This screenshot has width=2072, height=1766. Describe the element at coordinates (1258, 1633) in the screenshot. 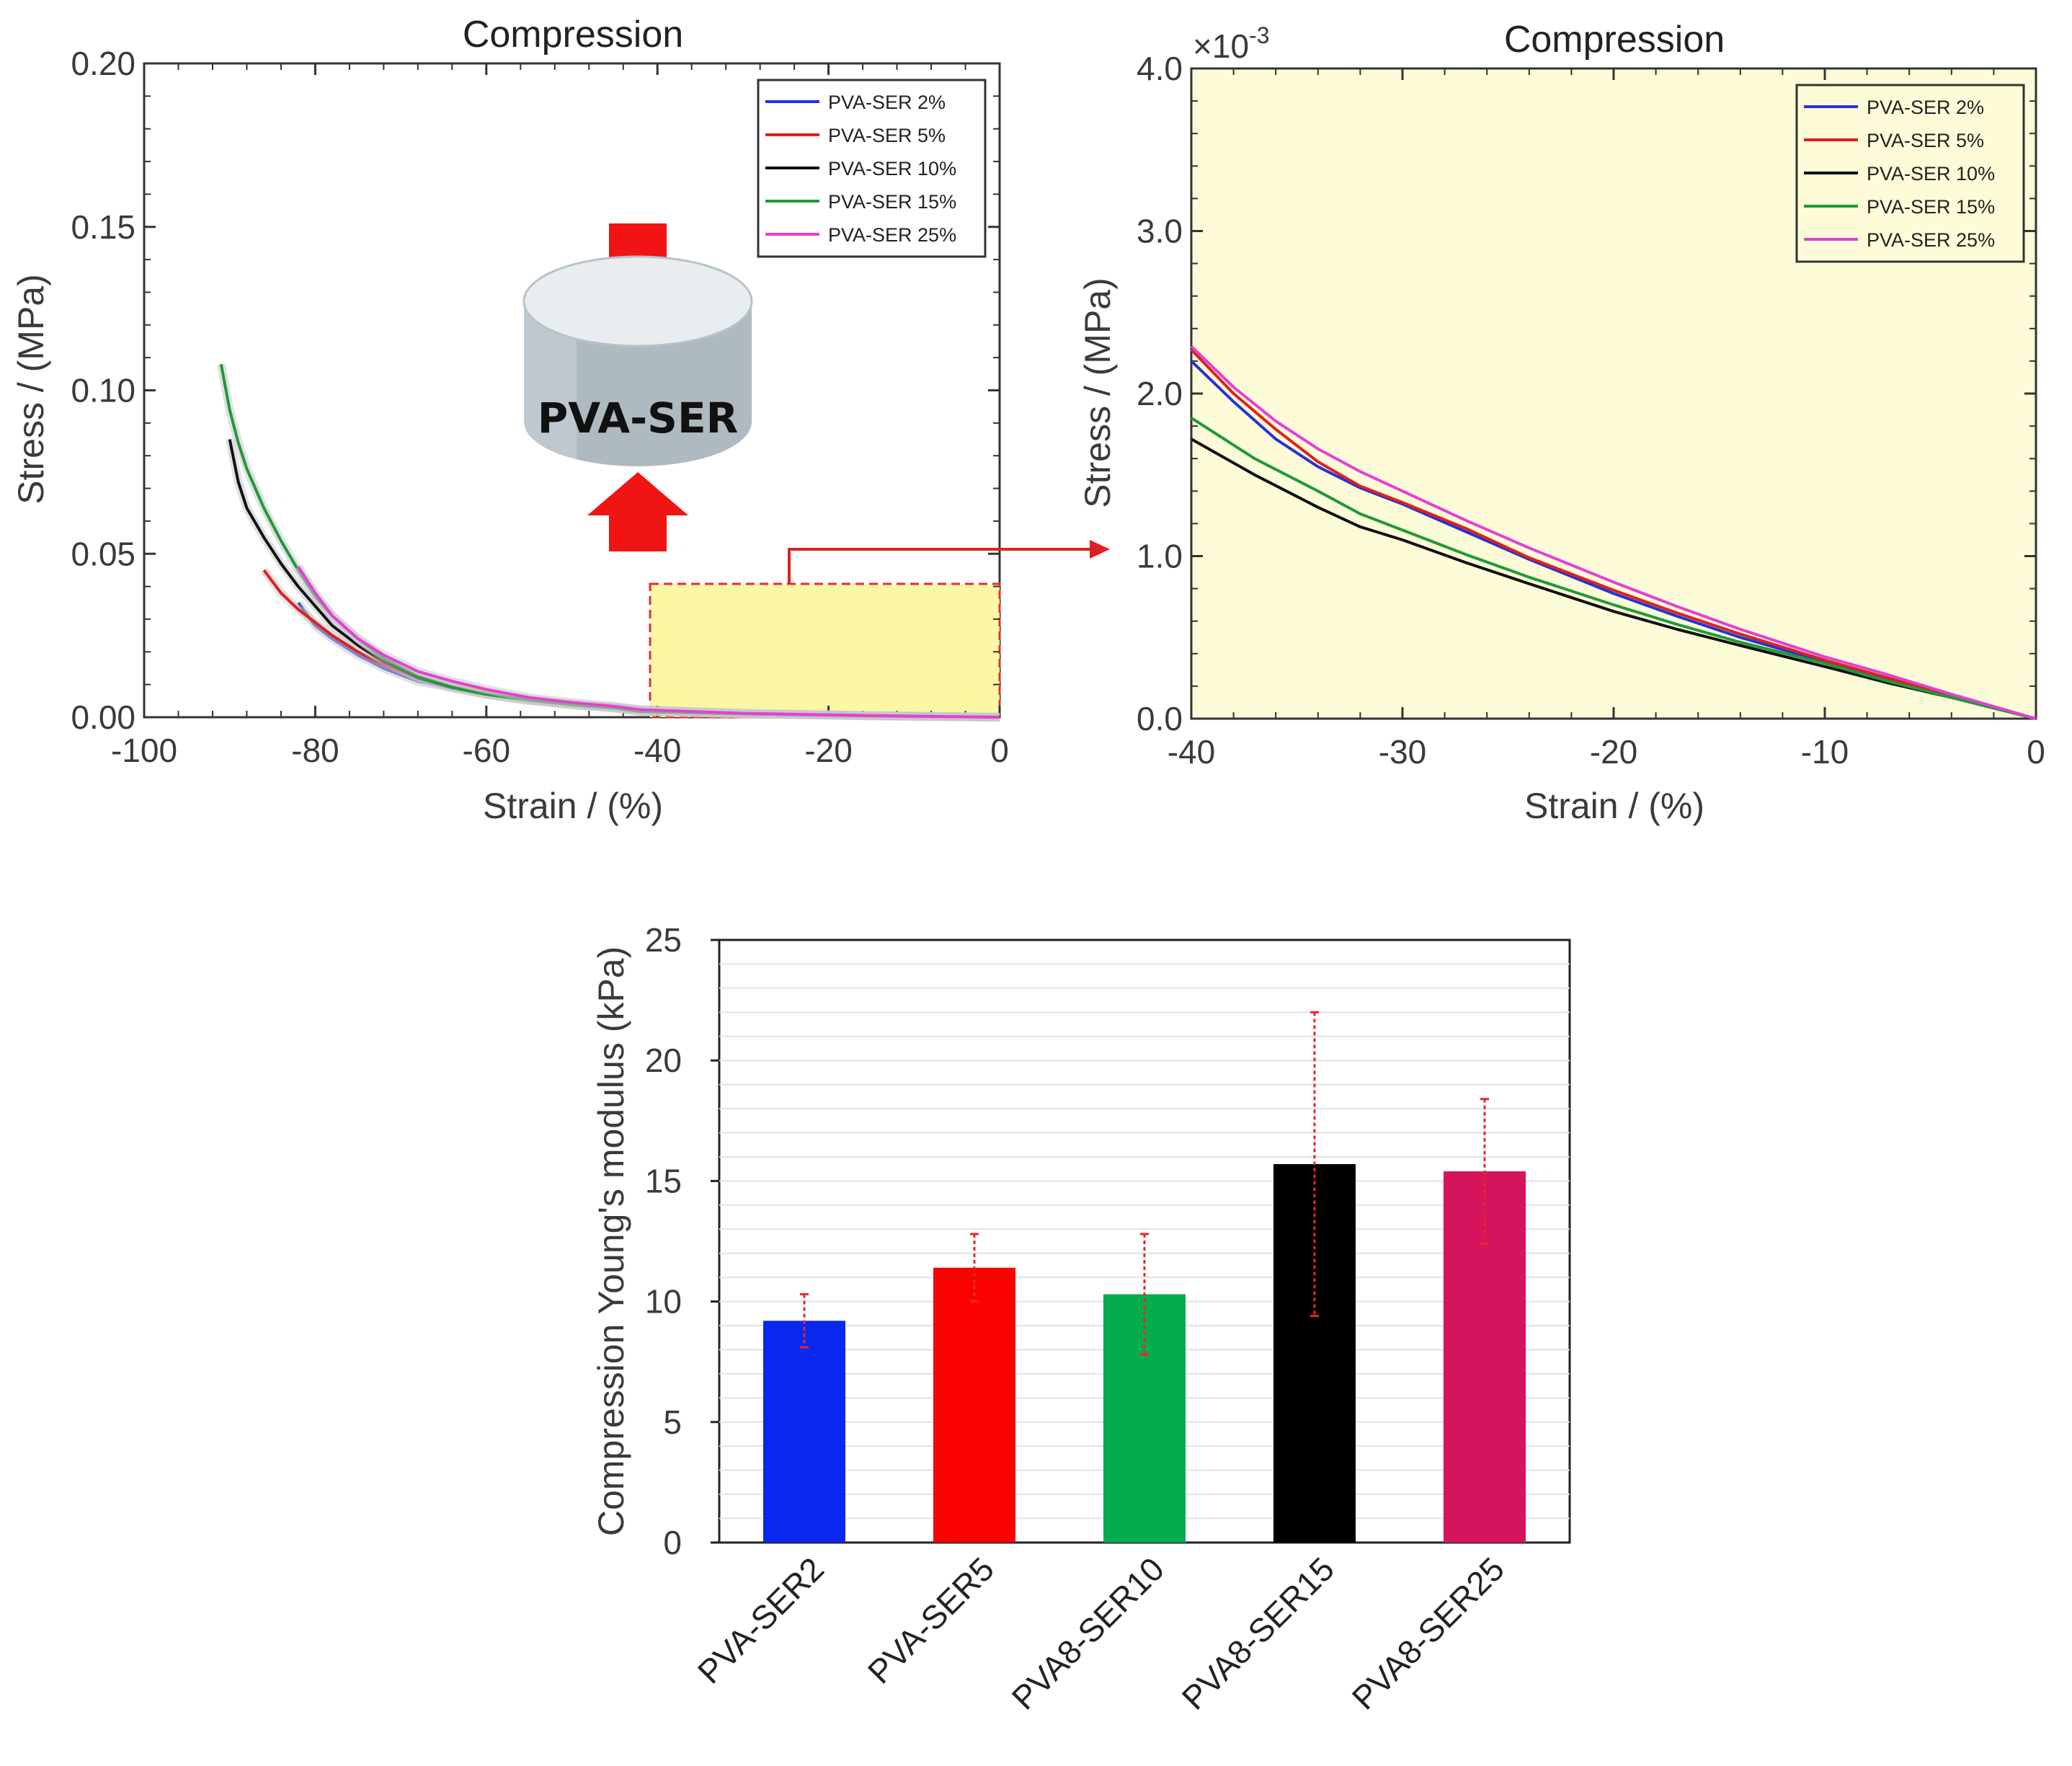

I see `x-category-label: PVA8-SER15` at that location.